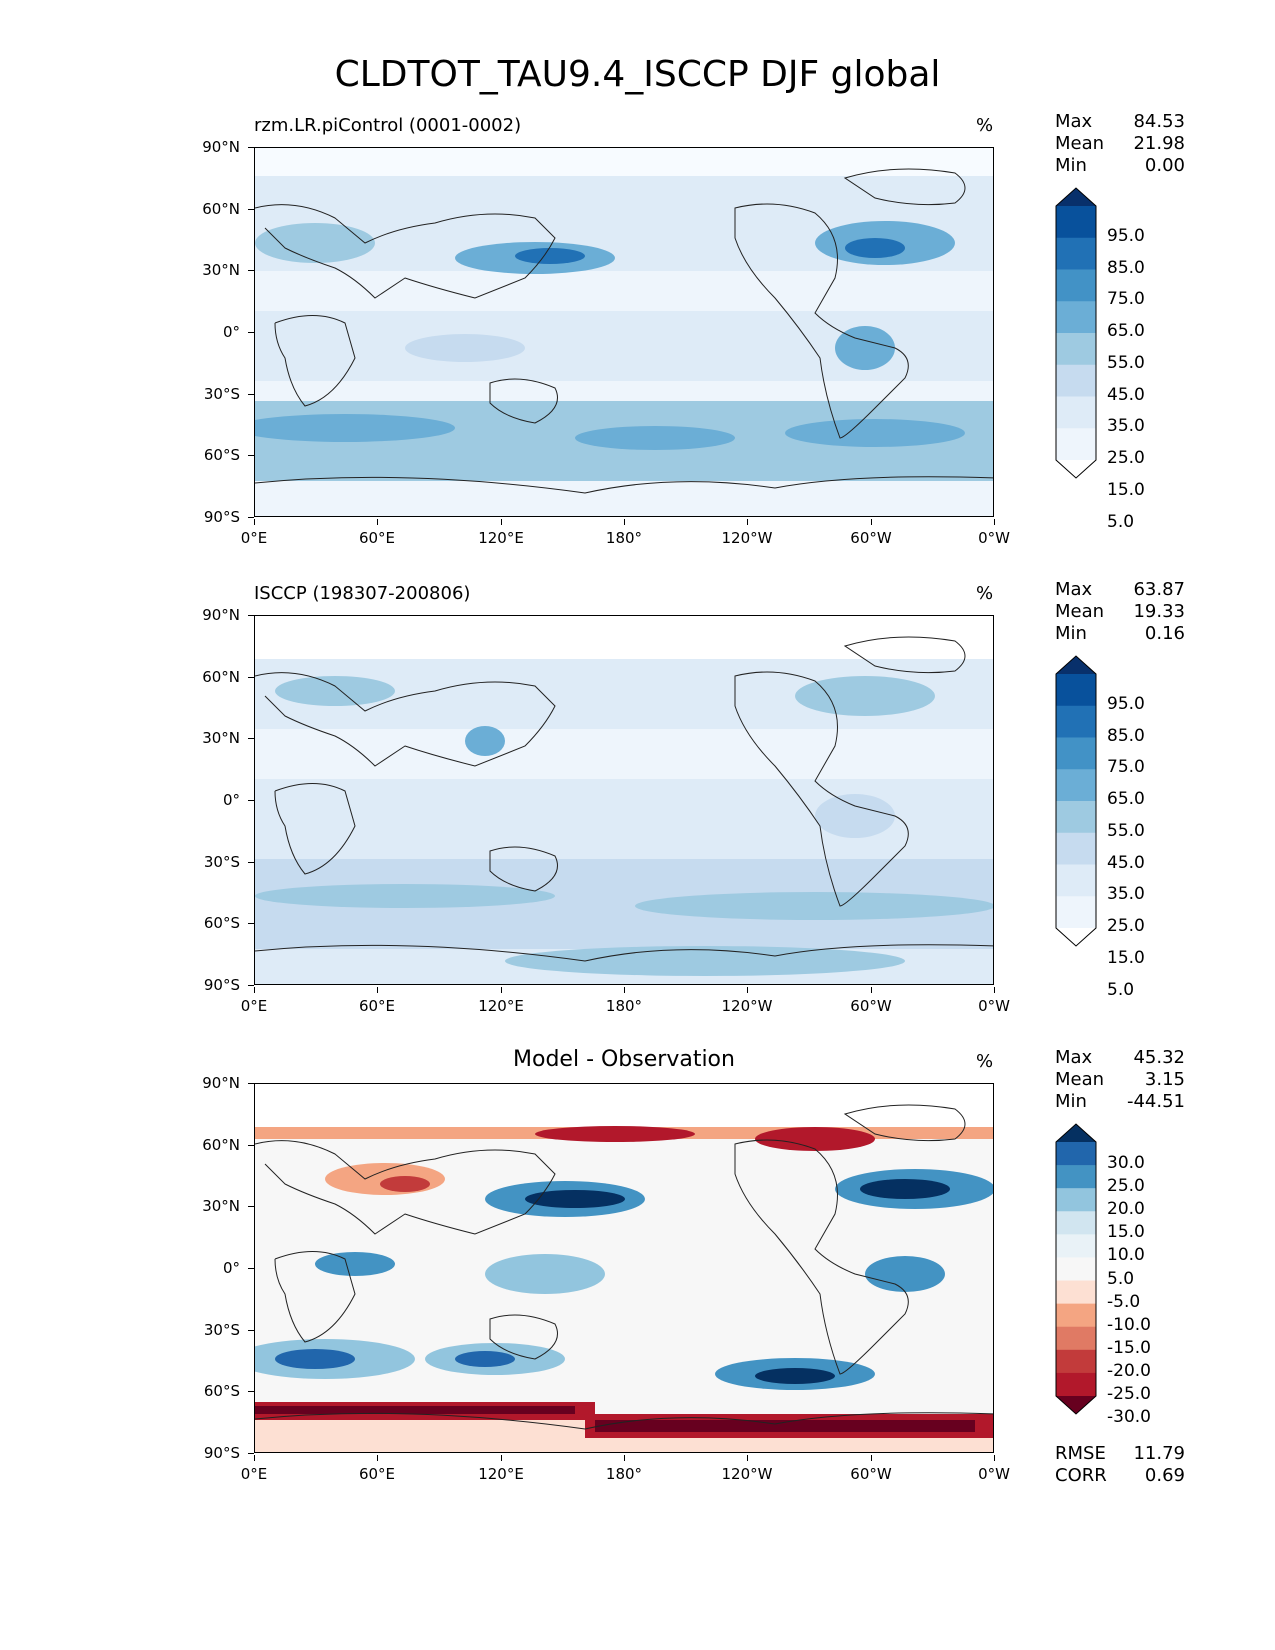 The image size is (1275, 1650). I want to click on lon-tick: 120°W, so click(747, 1001).